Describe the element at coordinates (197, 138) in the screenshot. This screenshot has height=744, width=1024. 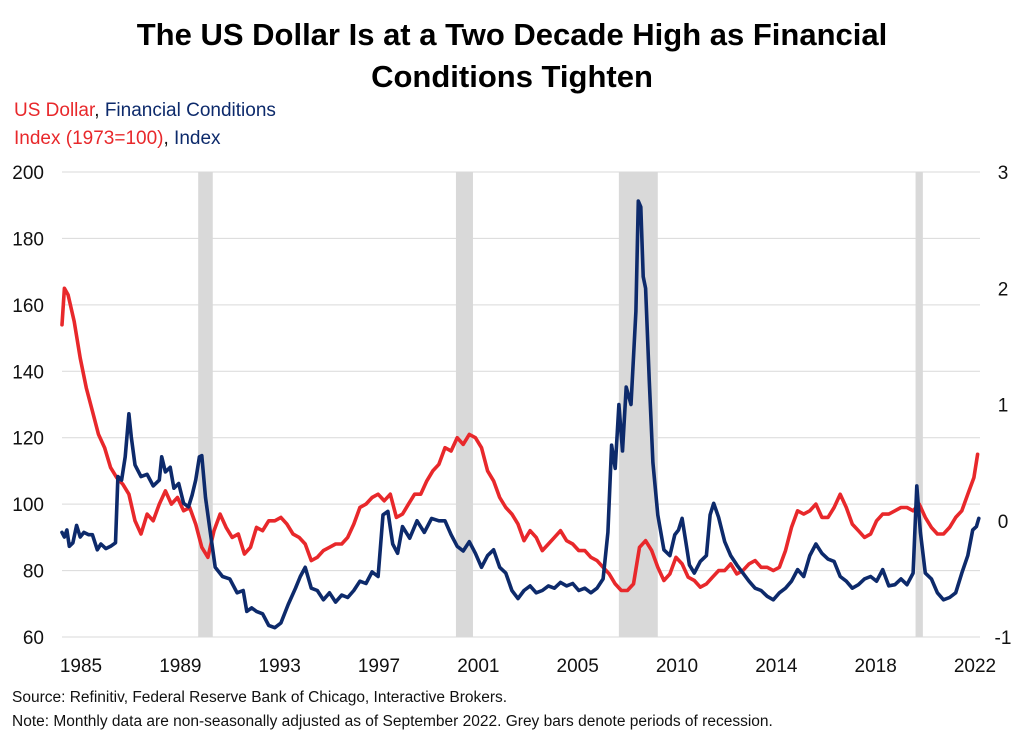
I see `right-axis-unit: Index` at that location.